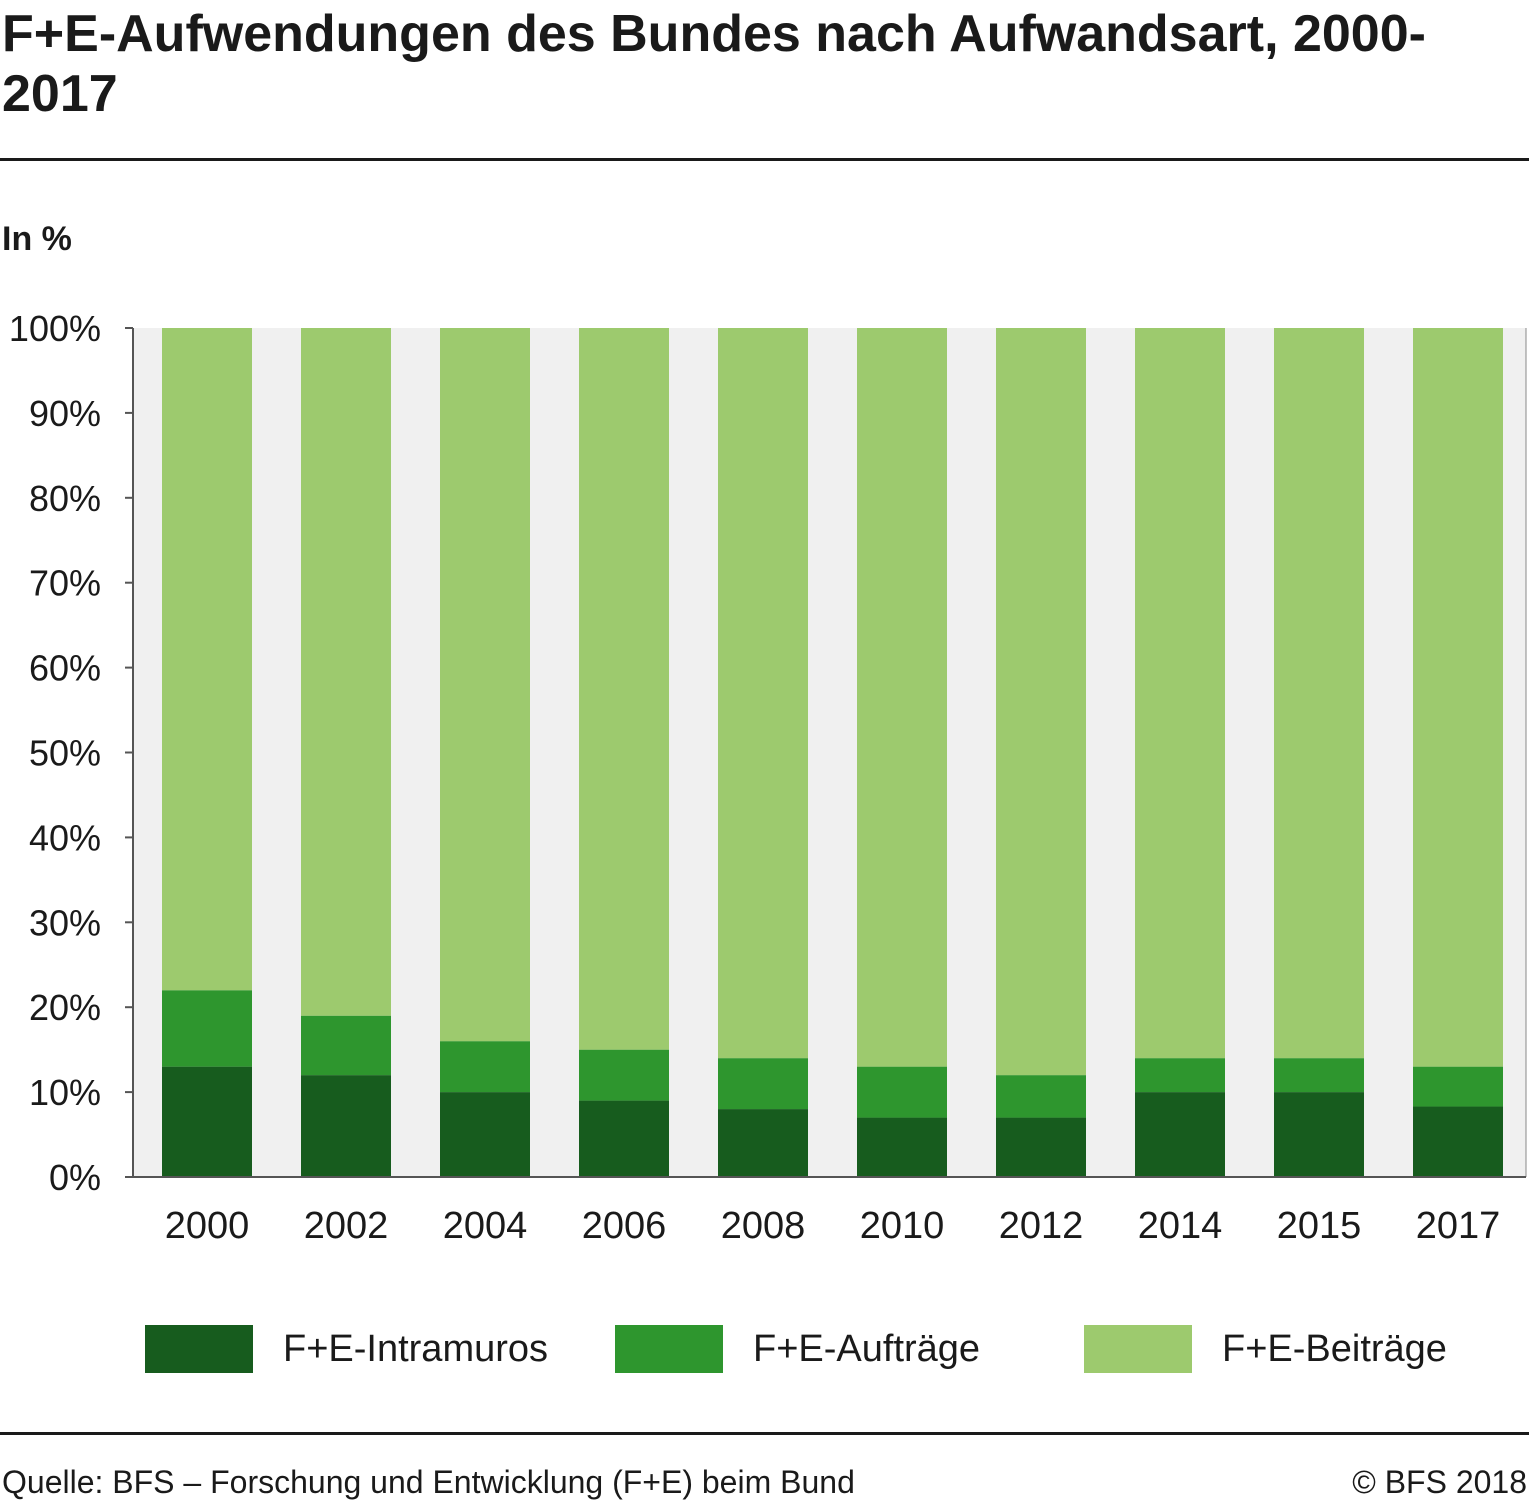 This screenshot has width=1529, height=1507. I want to click on legend-swatch-auftraege, so click(669, 1349).